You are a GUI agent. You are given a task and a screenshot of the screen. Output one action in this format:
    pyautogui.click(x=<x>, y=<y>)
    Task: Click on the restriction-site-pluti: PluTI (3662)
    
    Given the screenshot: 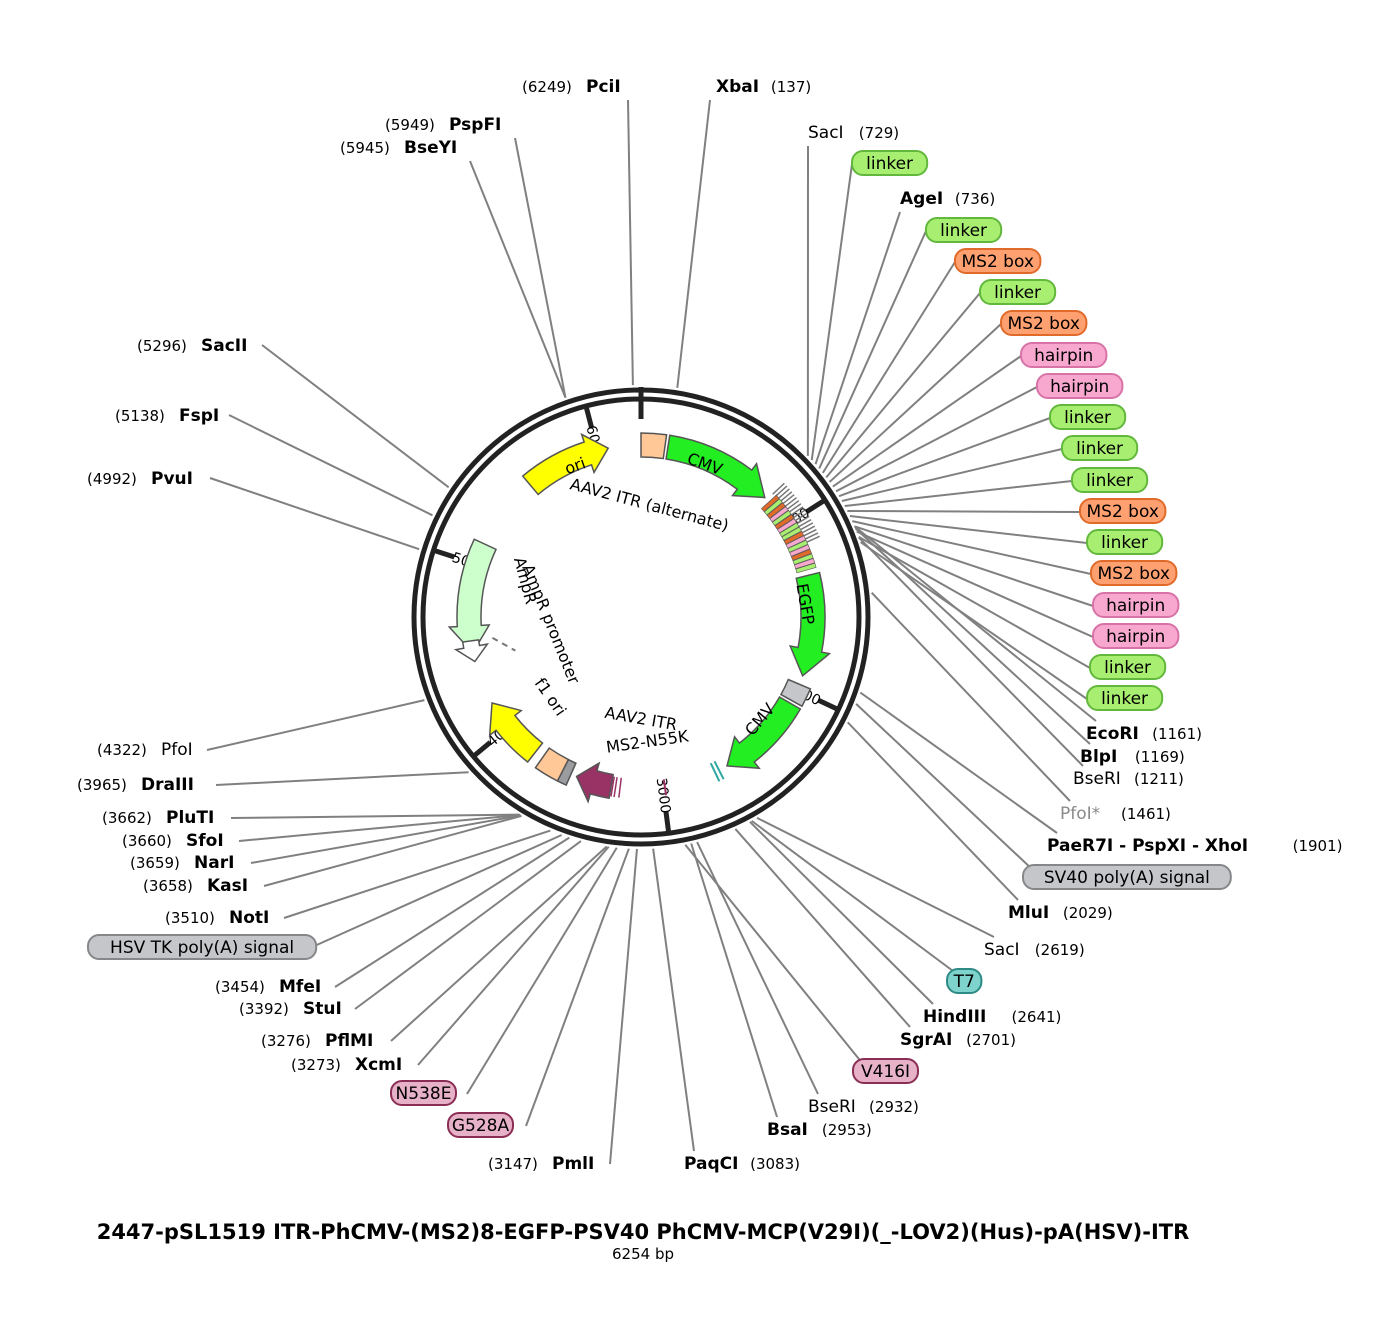 What is the action you would take?
    pyautogui.click(x=158, y=818)
    